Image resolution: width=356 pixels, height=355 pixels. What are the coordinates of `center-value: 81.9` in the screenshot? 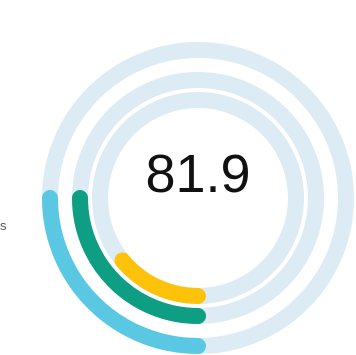 It's located at (197, 174).